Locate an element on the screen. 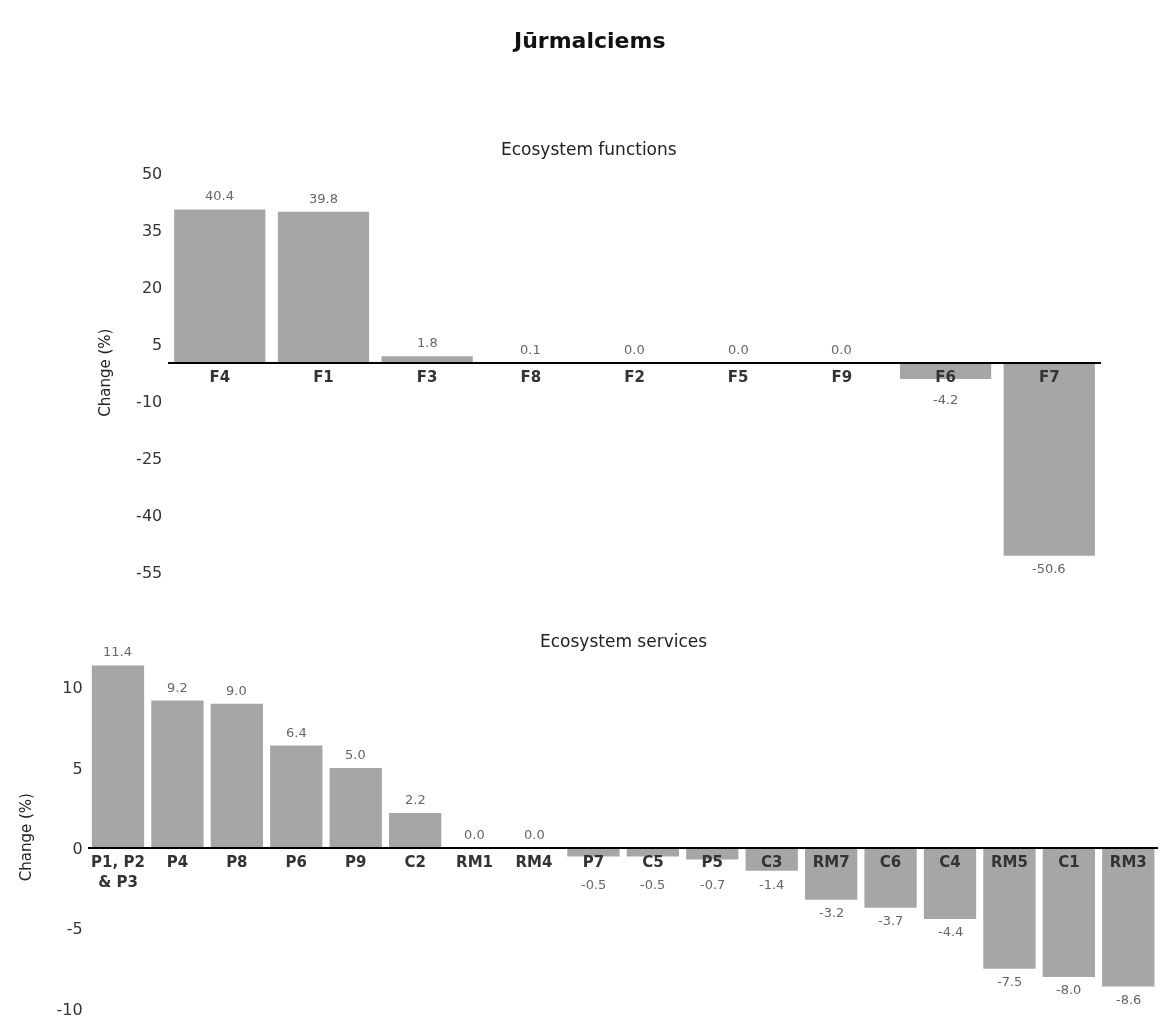 The height and width of the screenshot is (1029, 1168). x-tick-label: F9 is located at coordinates (842, 376).